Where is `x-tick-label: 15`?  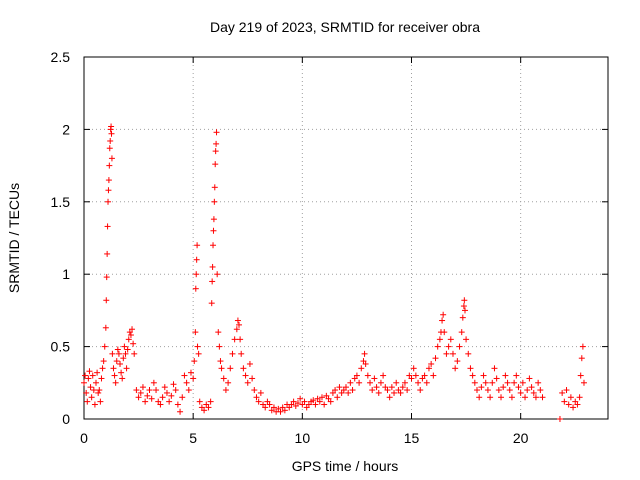 x-tick-label: 15 is located at coordinates (412, 438).